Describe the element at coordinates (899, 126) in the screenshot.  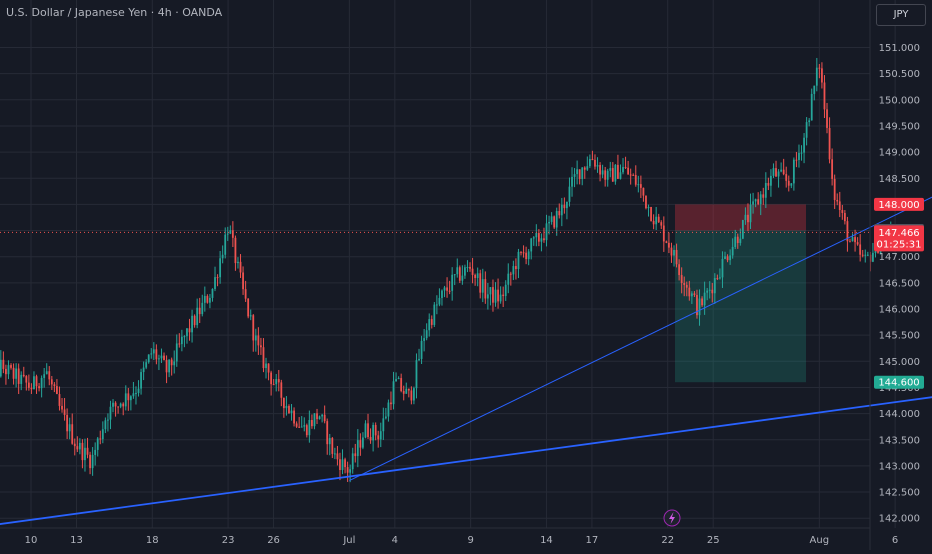
I see `y-tick-label: 149.500` at that location.